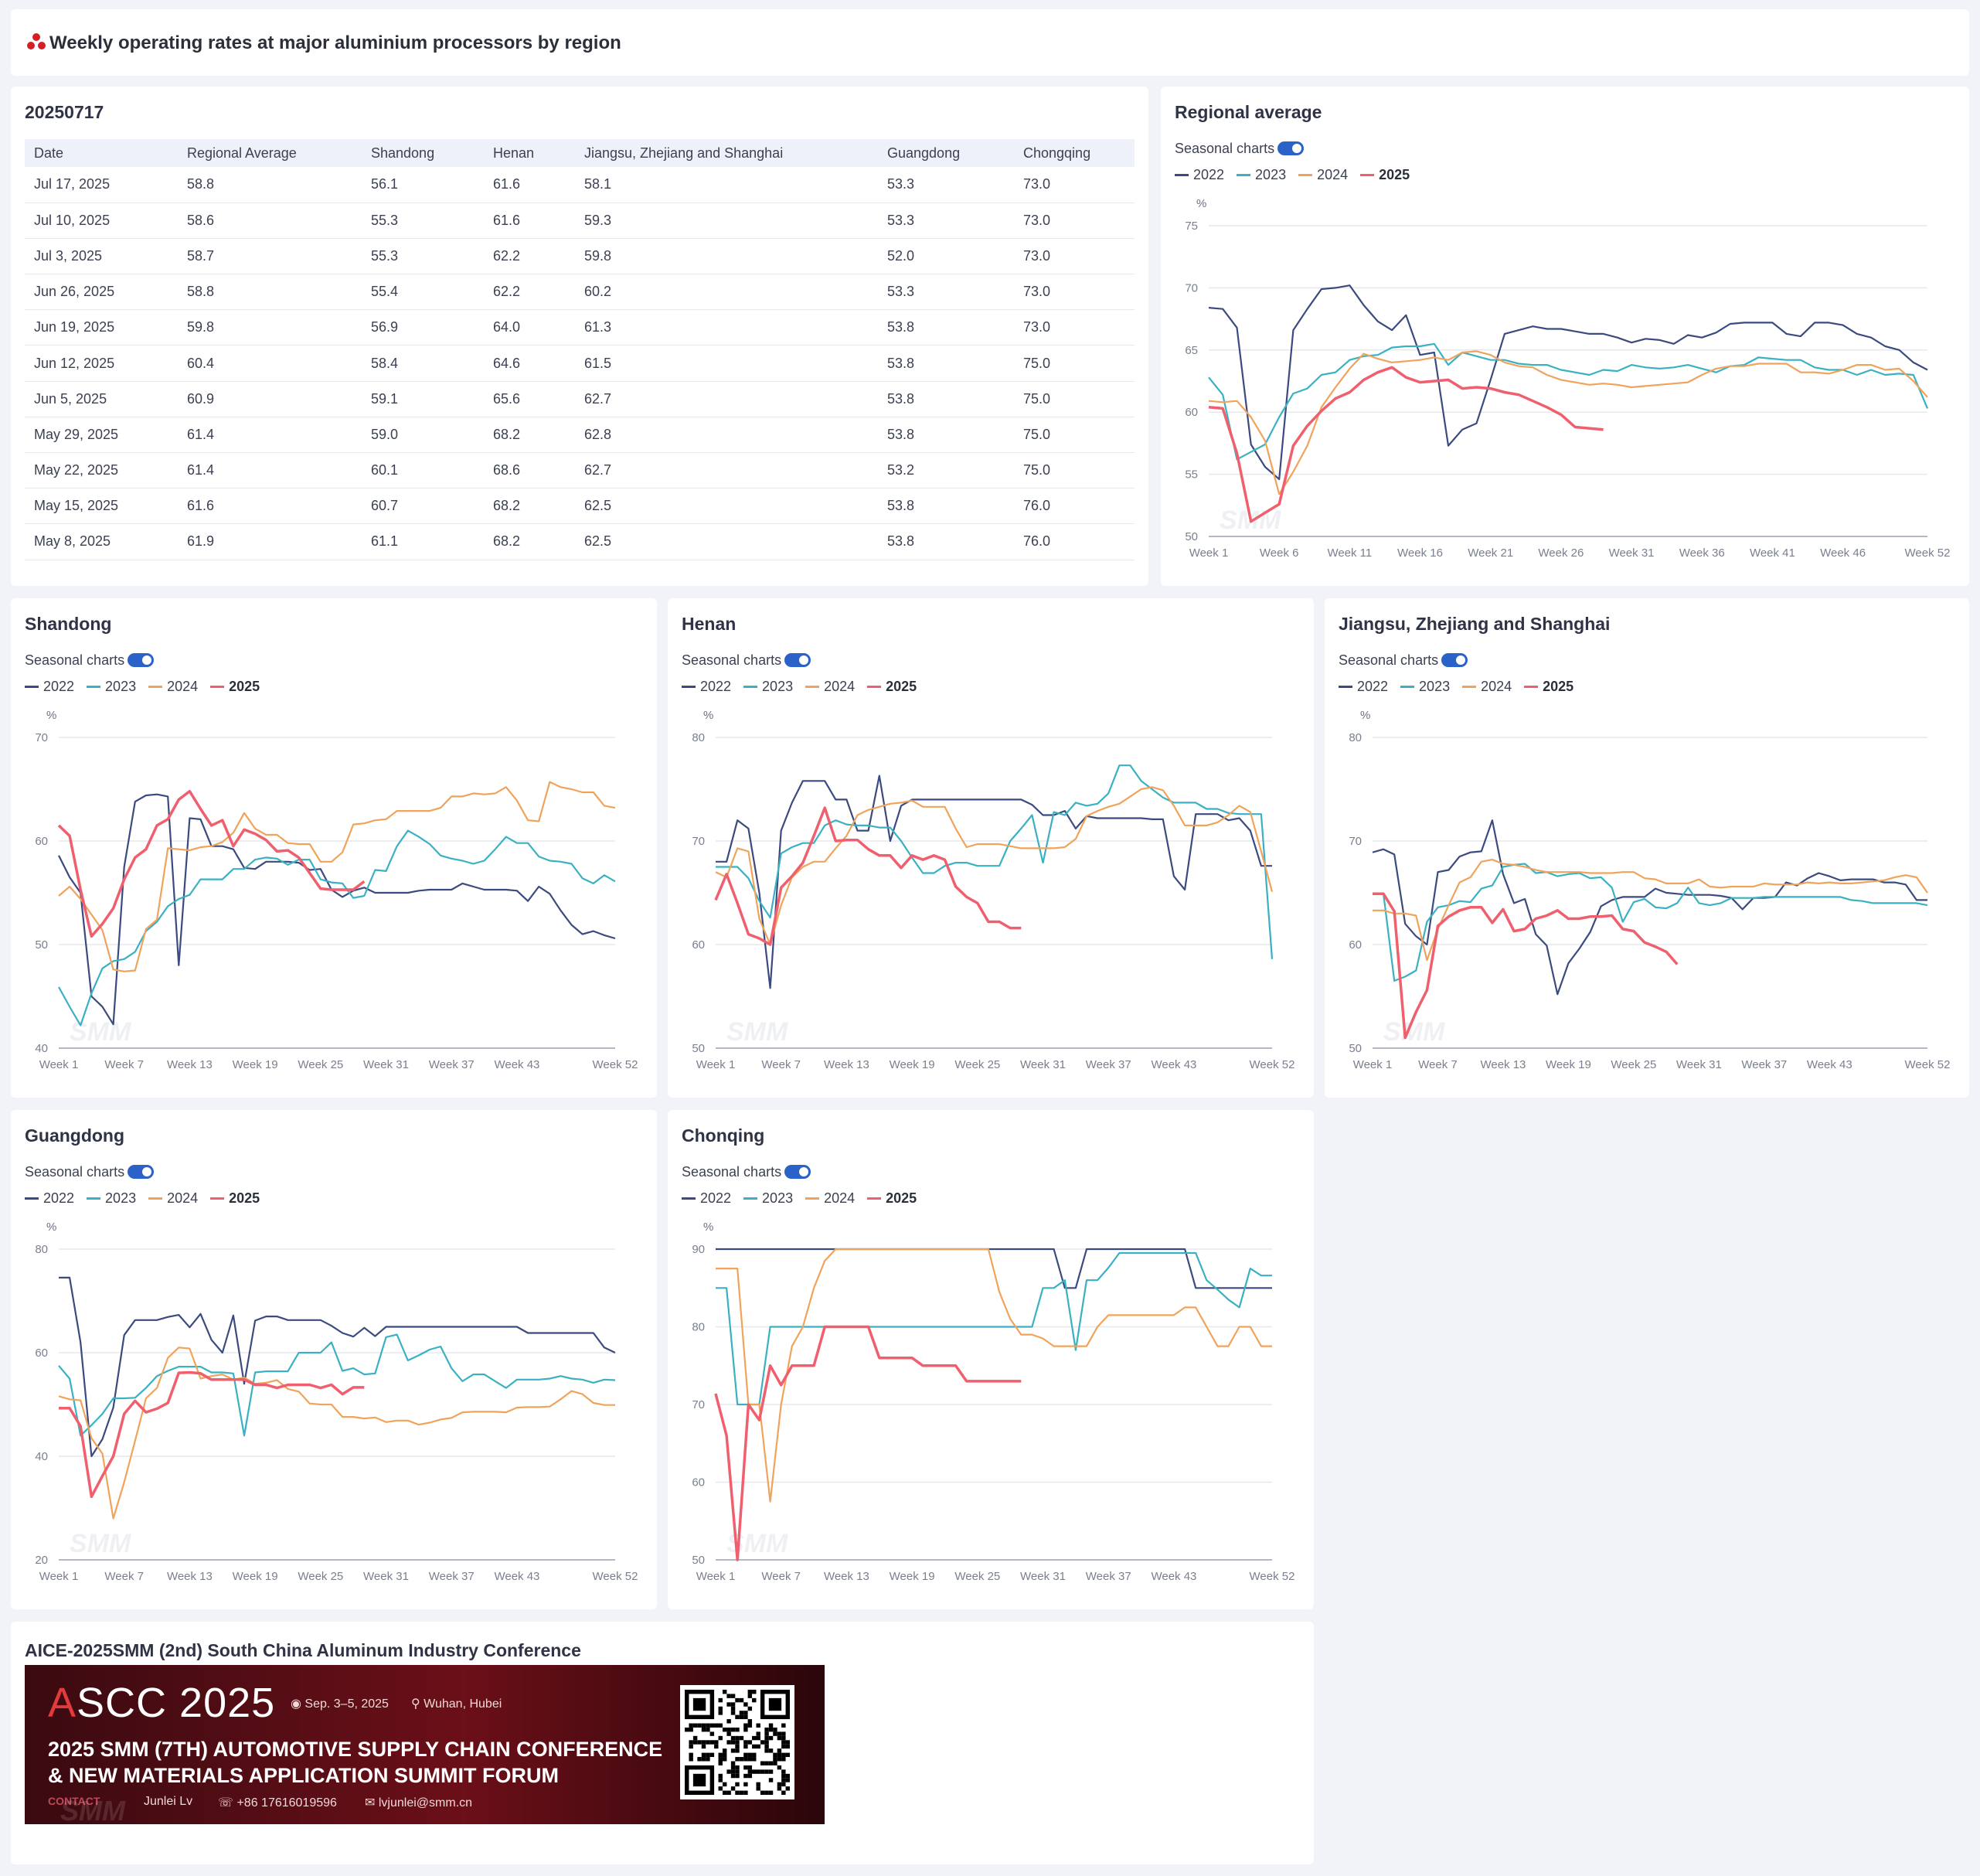 This screenshot has width=1980, height=1876. Describe the element at coordinates (75, 1172) in the screenshot. I see `seasonal-label: Seasonal charts` at that location.